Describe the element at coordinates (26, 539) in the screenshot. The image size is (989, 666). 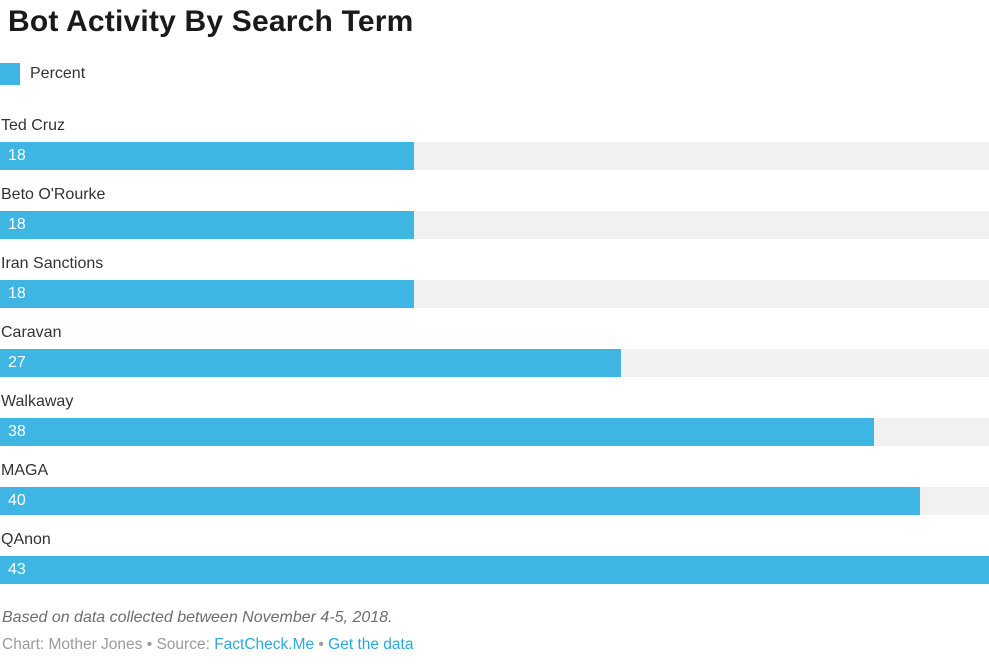
I see `bar-row-label: QAnon` at that location.